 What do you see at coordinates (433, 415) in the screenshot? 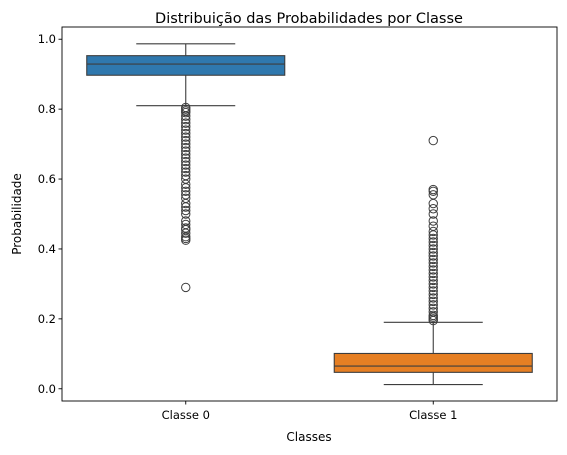
I see `x-tick-label: Classe 1` at bounding box center [433, 415].